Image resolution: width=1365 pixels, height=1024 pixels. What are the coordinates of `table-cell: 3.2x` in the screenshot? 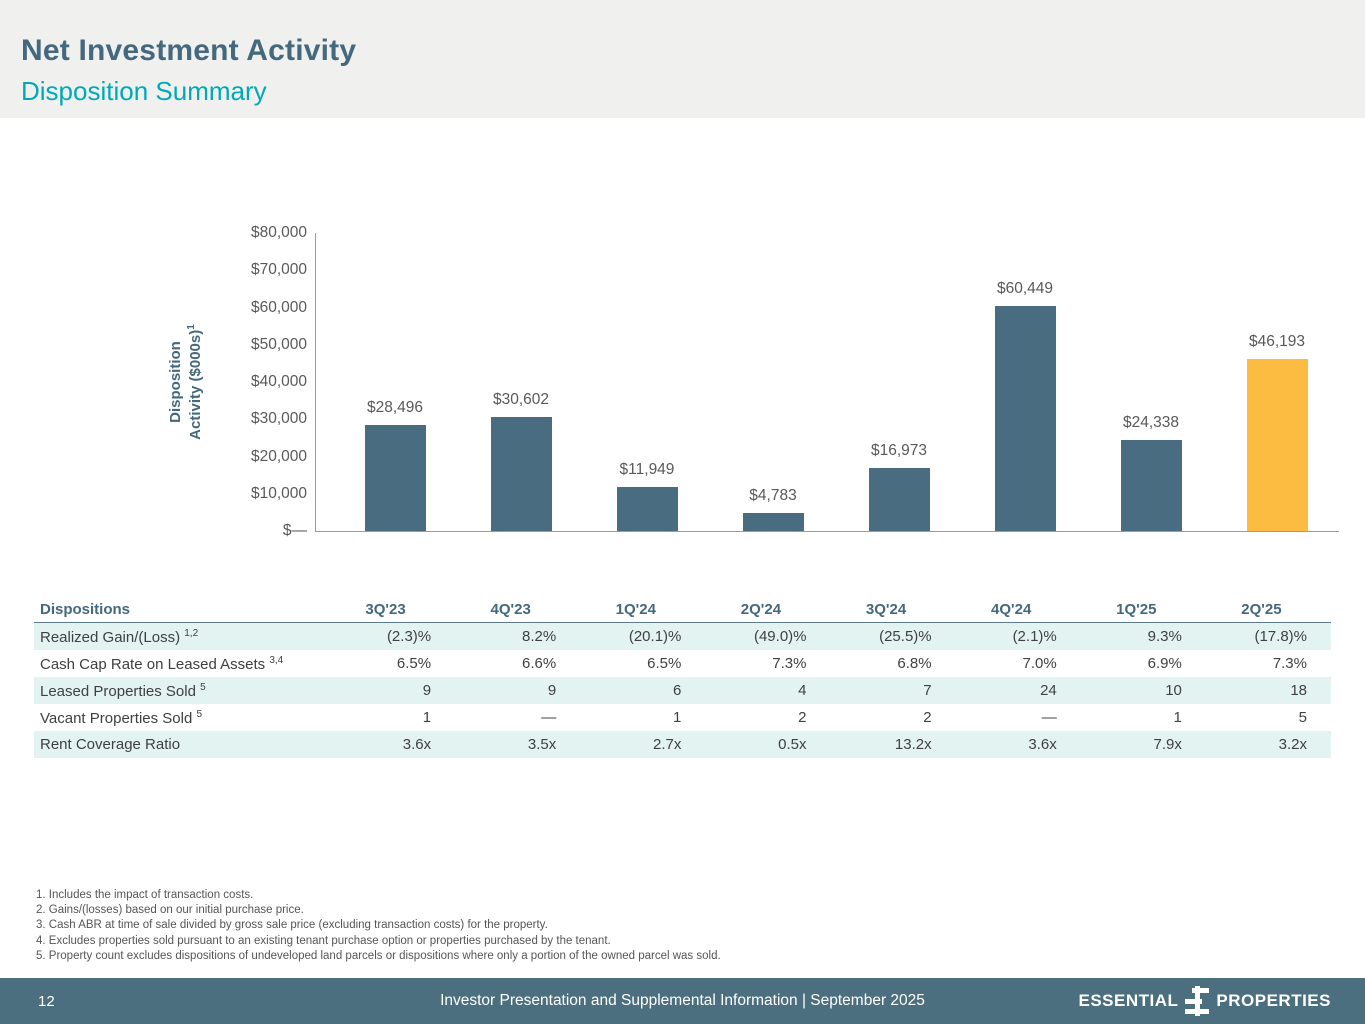 It's located at (1292, 744).